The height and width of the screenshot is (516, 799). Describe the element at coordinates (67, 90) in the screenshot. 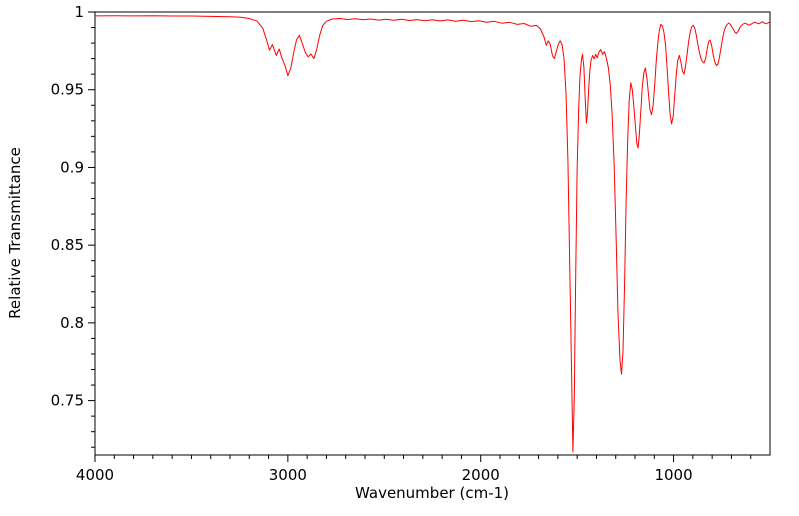

I see `y-tick-label: 0.95` at that location.